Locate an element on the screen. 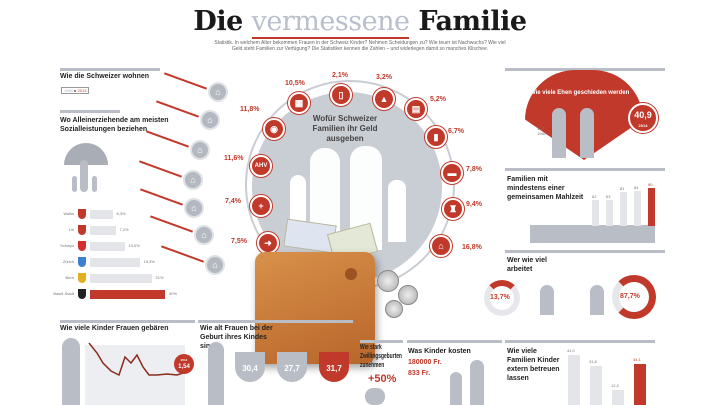 The image size is (720, 405). canton-row: Bern 21% is located at coordinates (128, 280).